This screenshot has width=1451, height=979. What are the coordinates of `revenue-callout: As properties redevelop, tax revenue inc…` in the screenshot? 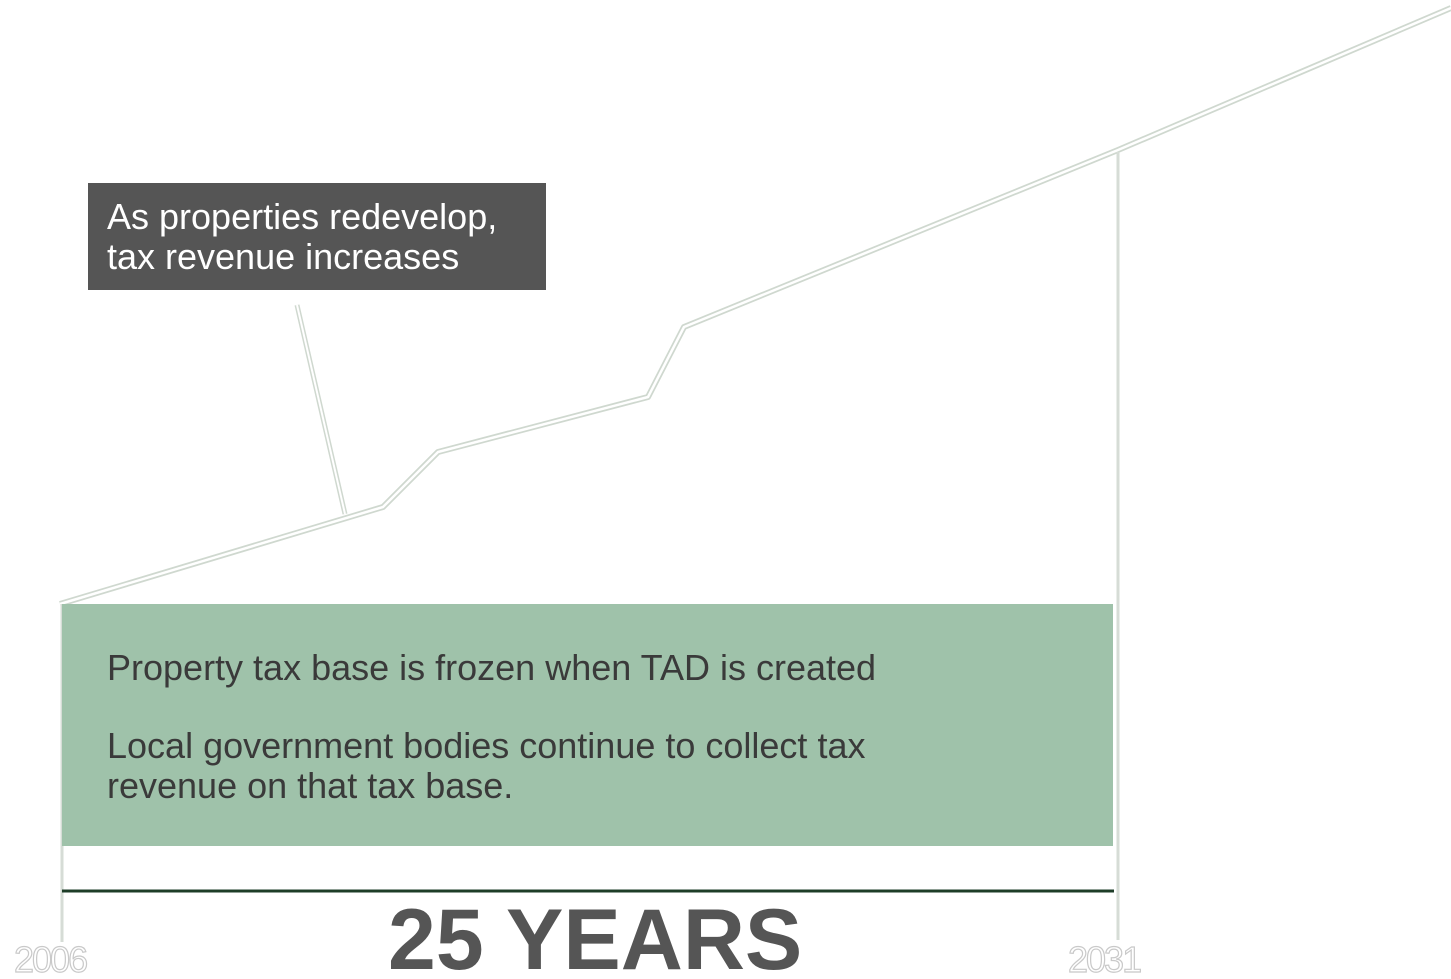 It's located at (317, 236).